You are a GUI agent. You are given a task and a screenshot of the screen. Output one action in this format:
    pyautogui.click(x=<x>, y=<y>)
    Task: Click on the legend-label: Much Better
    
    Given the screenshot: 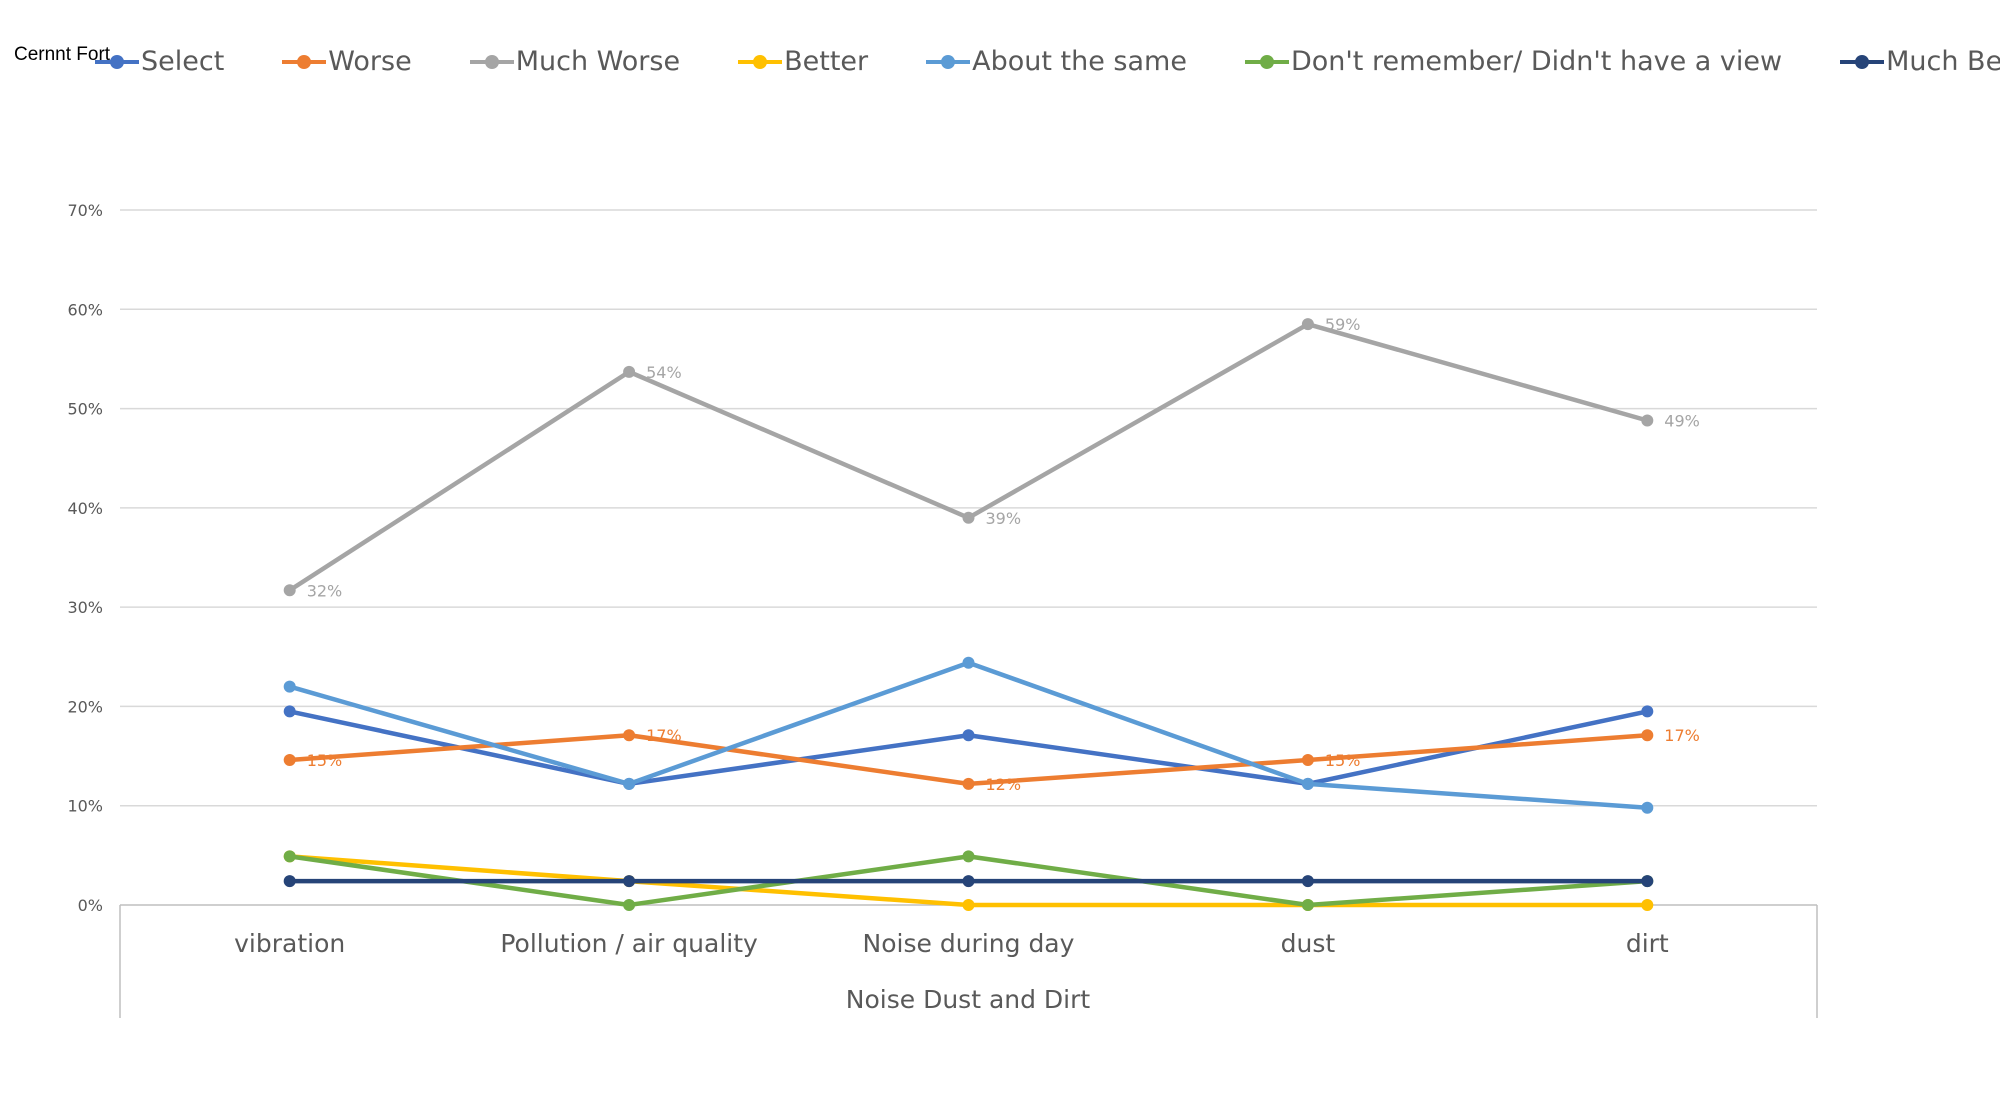 What is the action you would take?
    pyautogui.click(x=1943, y=61)
    